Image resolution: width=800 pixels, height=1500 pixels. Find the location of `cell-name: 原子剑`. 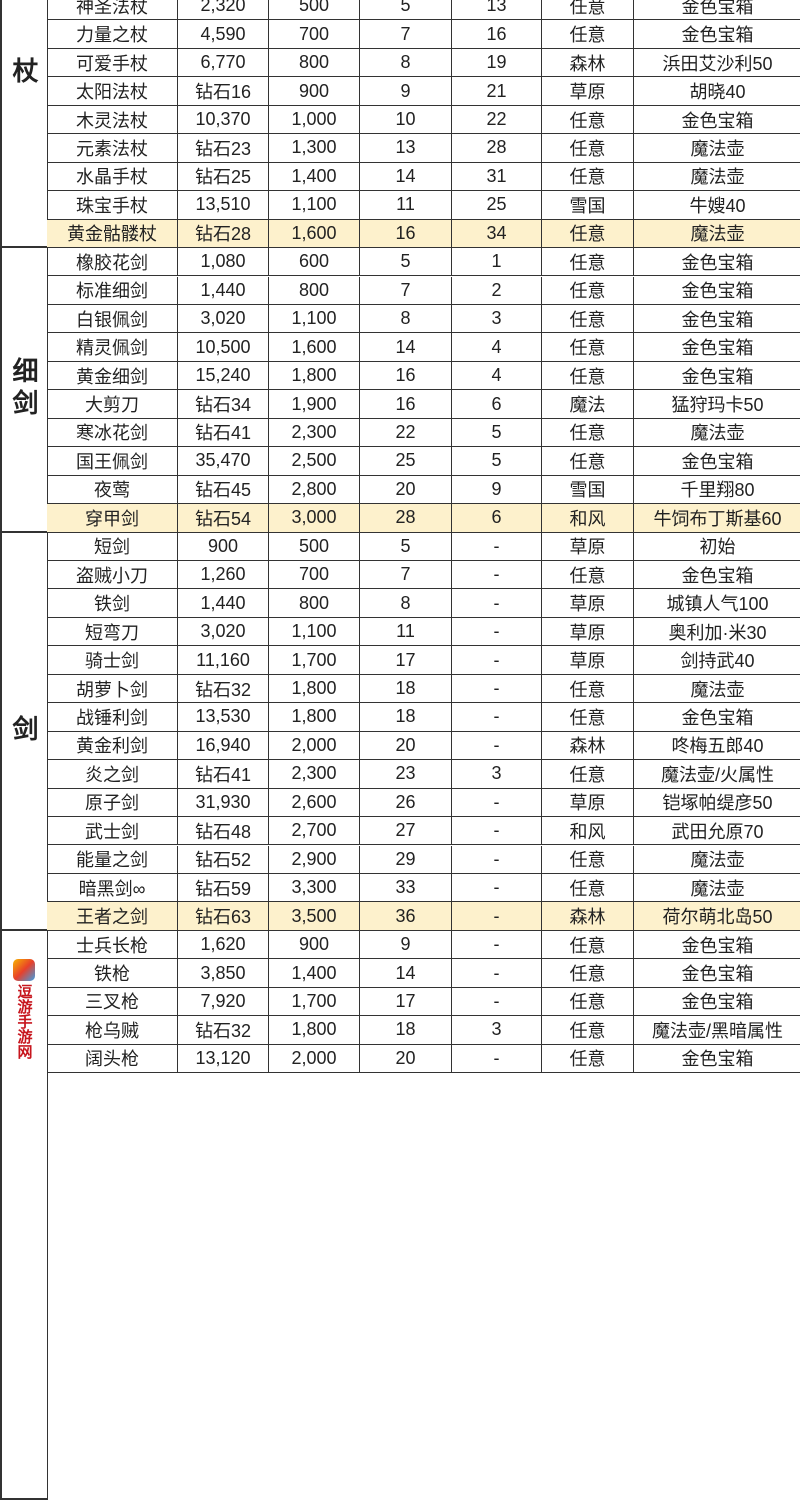

cell-name: 原子剑 is located at coordinates (112, 803).